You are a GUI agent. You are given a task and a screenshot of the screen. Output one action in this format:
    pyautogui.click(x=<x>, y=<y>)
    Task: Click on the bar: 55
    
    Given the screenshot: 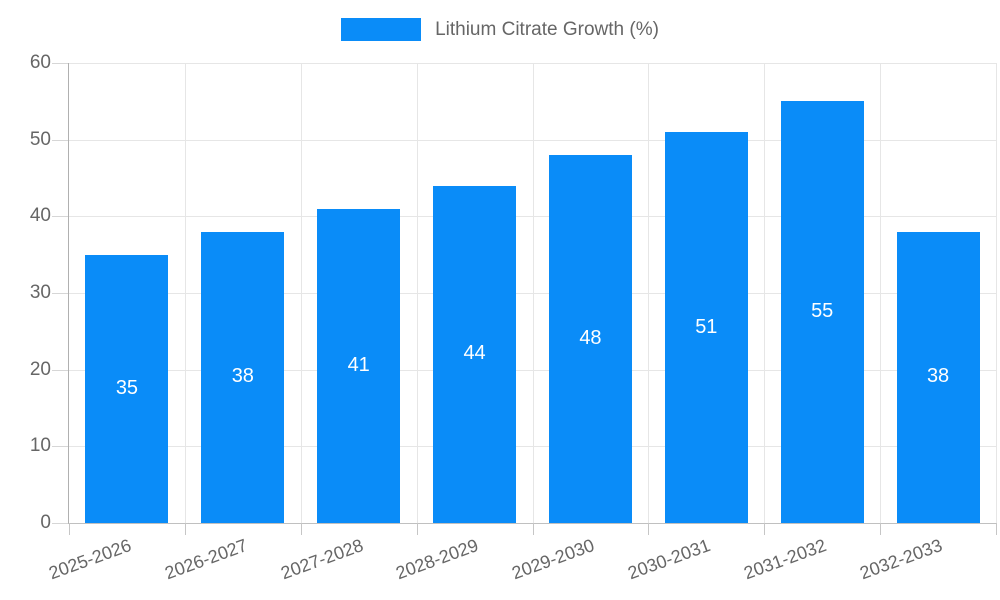 What is the action you would take?
    pyautogui.click(x=822, y=312)
    